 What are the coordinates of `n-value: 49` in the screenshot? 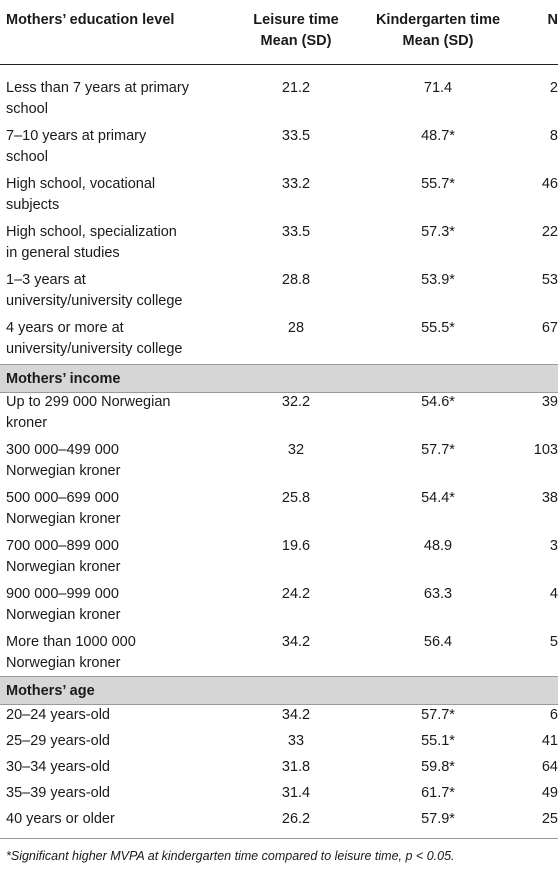 It's located at (549, 793).